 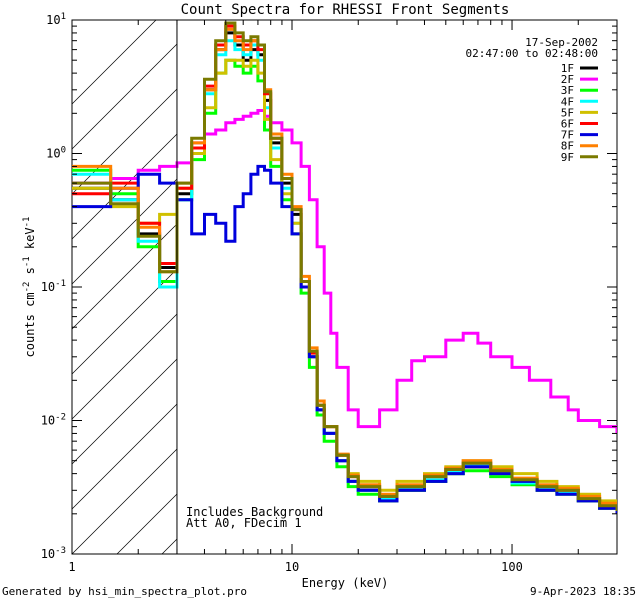 I want to click on timestamp-label: 9-Apr-2023 18:35, so click(x=583, y=591).